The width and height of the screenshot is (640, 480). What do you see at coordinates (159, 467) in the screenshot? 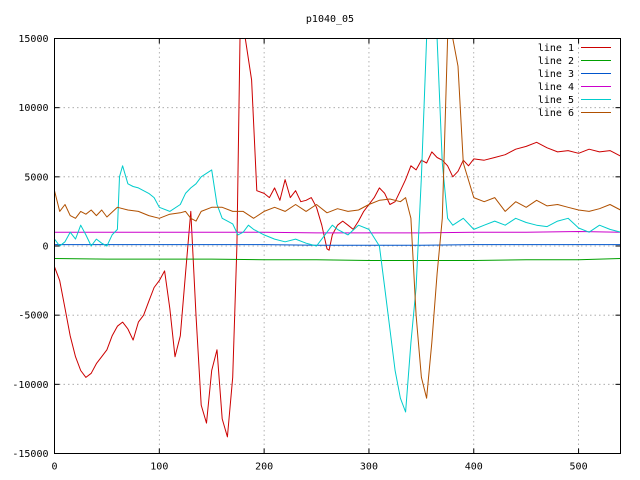
I see `x-tick-label: 100` at bounding box center [159, 467].